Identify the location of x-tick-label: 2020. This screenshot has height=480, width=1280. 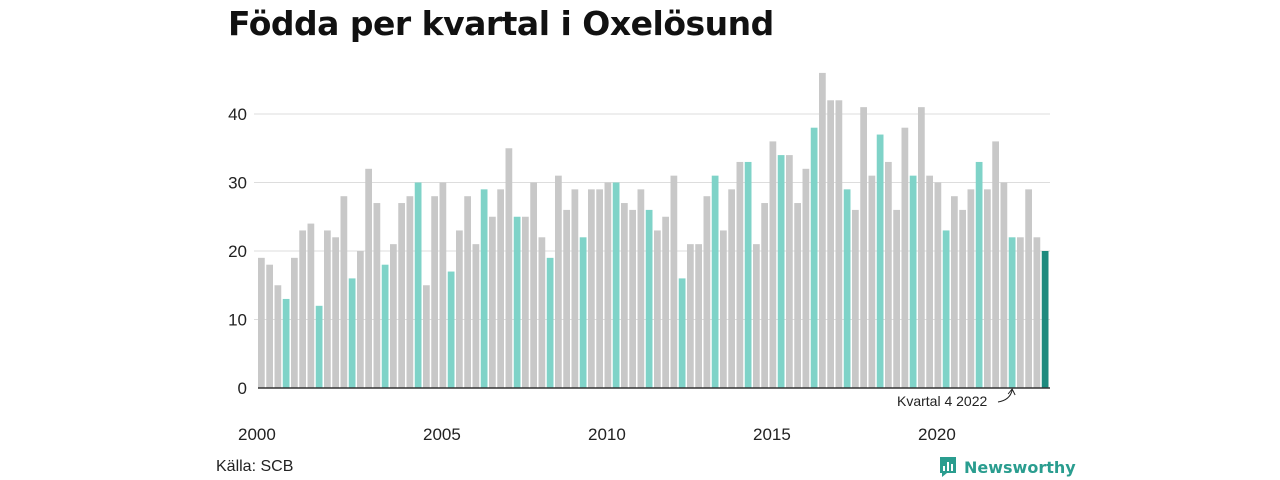
(937, 434).